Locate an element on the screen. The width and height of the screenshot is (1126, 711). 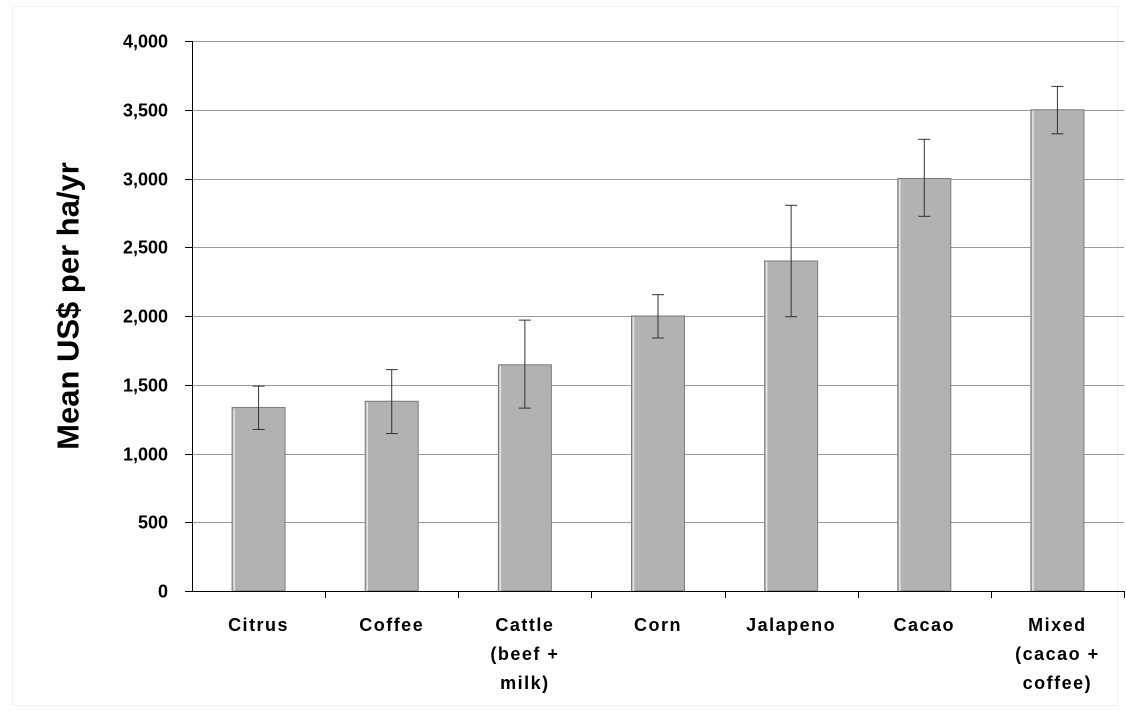
x-category-label: Jalapeno is located at coordinates (791, 625).